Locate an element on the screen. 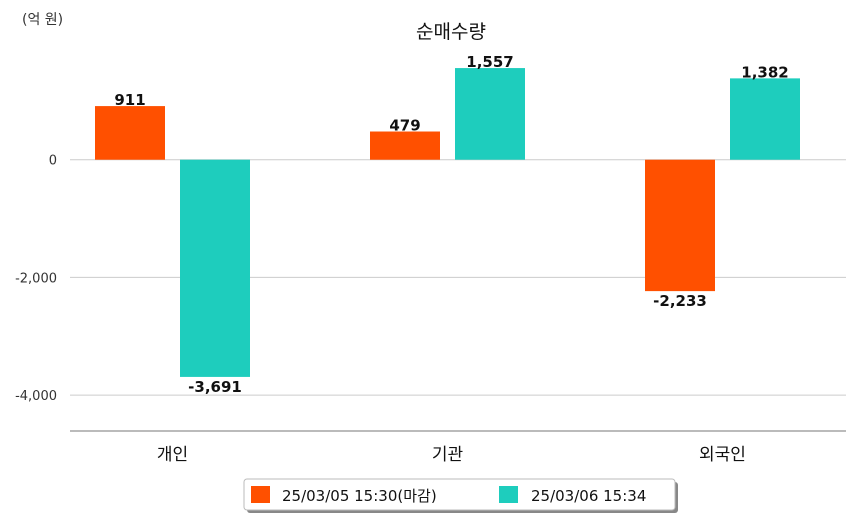 The height and width of the screenshot is (520, 854). x-tick-label: 외국인 is located at coordinates (722, 455).